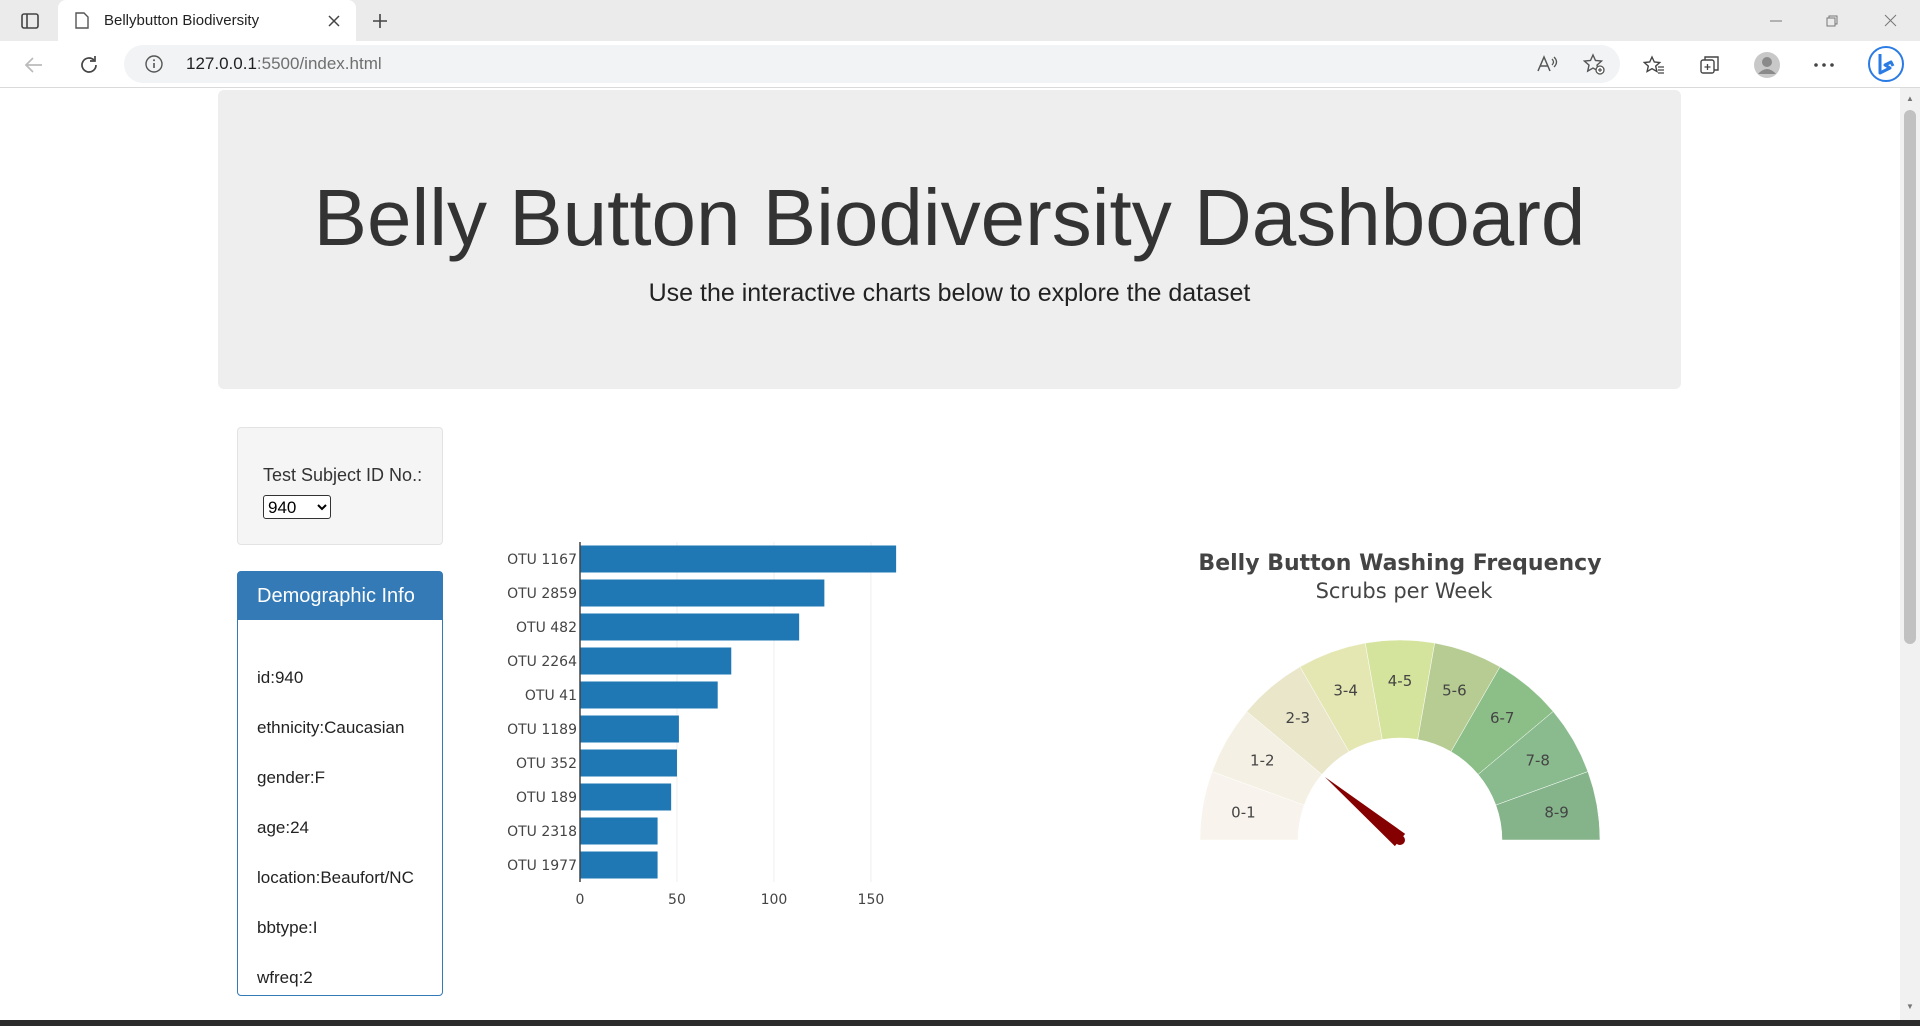  What do you see at coordinates (1400, 840) in the screenshot?
I see `gauge-needle-hub` at bounding box center [1400, 840].